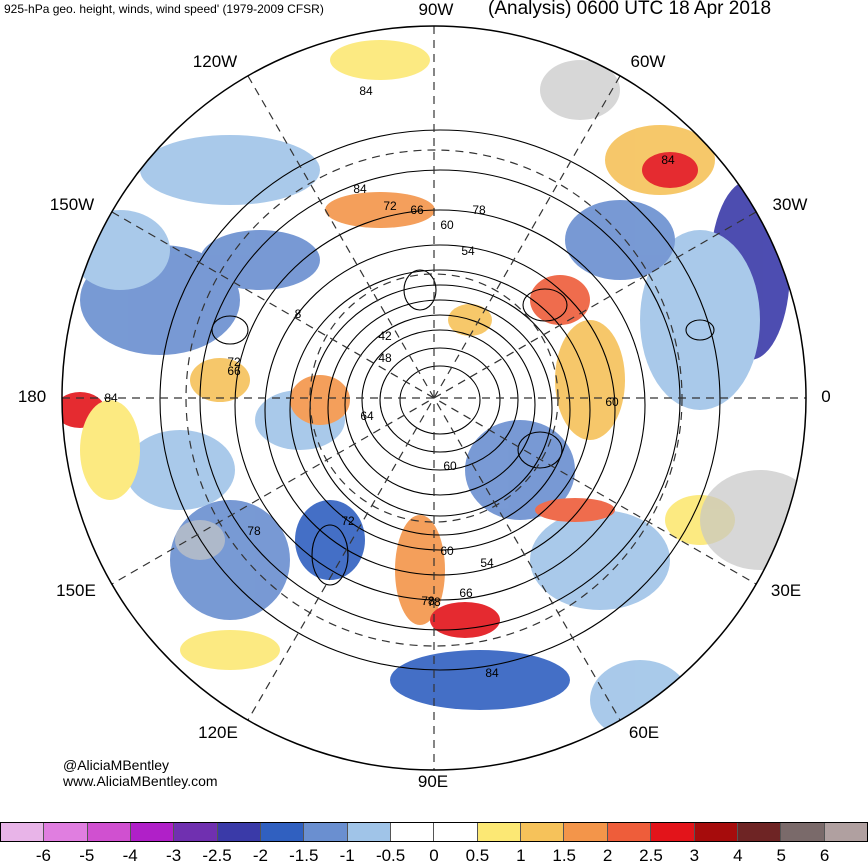  What do you see at coordinates (367, 416) in the screenshot?
I see `contour-label: 64` at bounding box center [367, 416].